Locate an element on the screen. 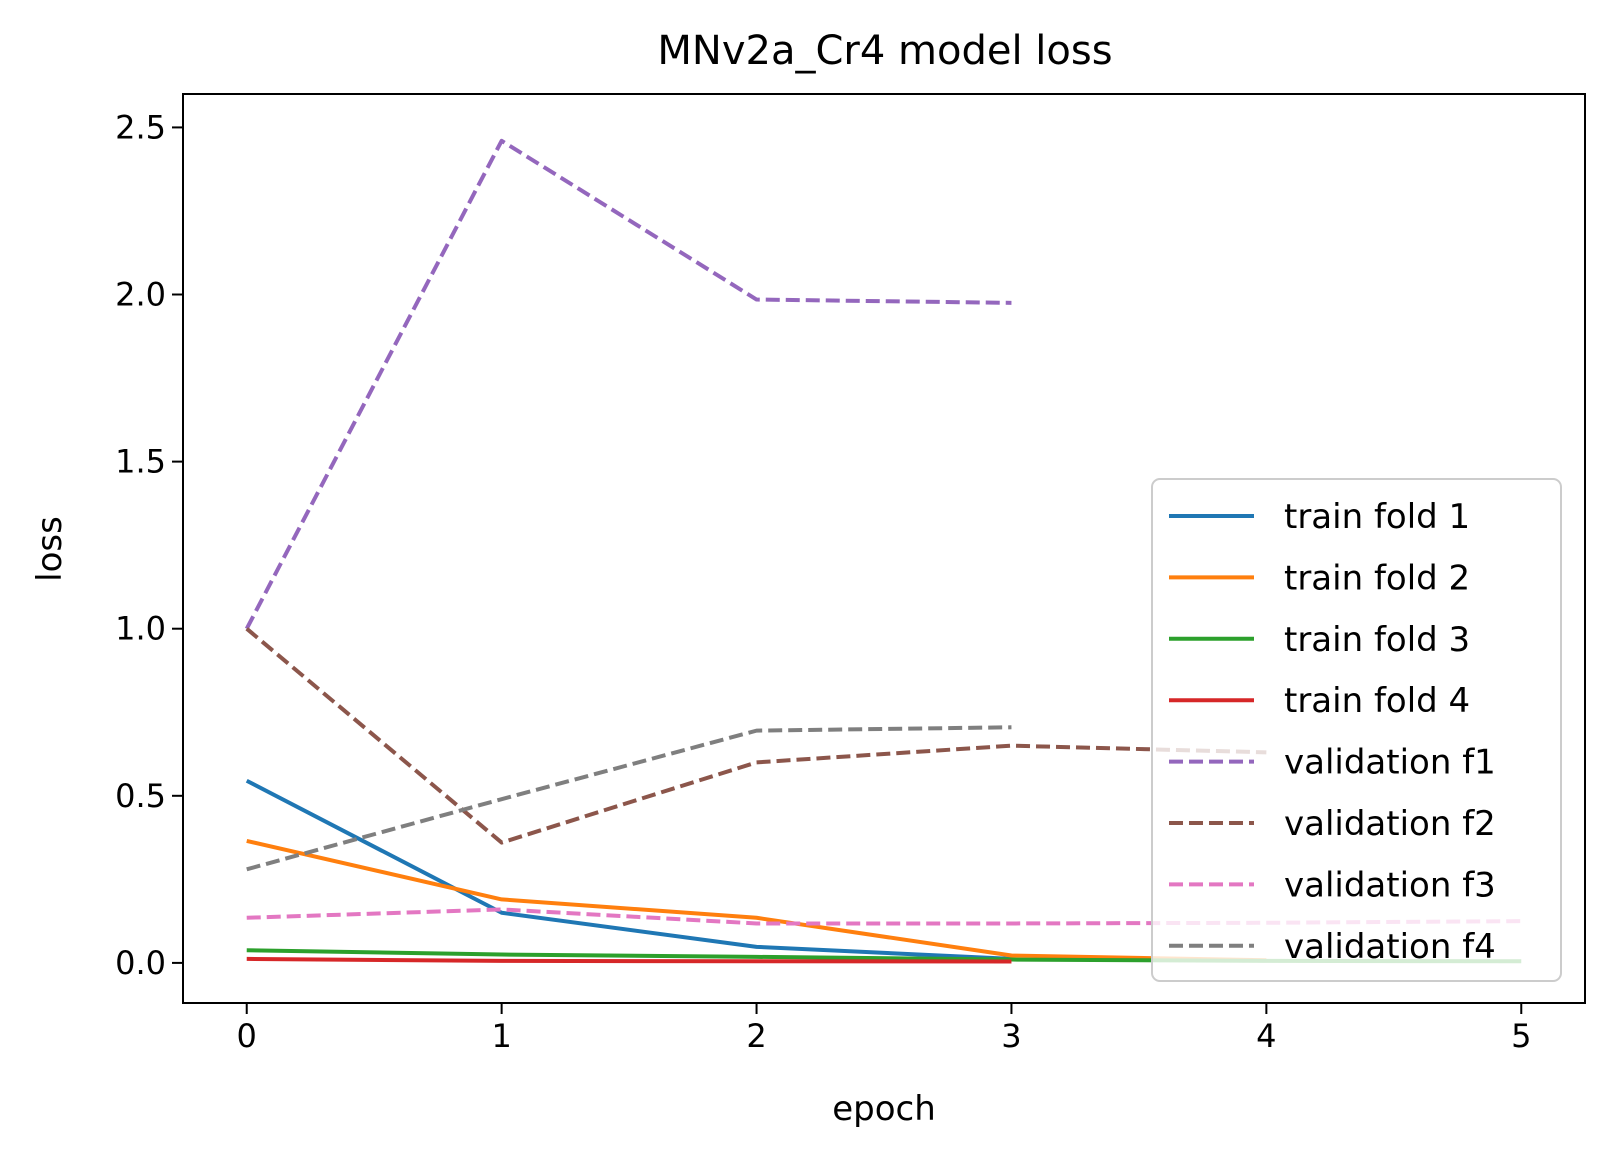 This screenshot has height=1154, width=1610. legend-label-8: validation f4 is located at coordinates (1390, 947).